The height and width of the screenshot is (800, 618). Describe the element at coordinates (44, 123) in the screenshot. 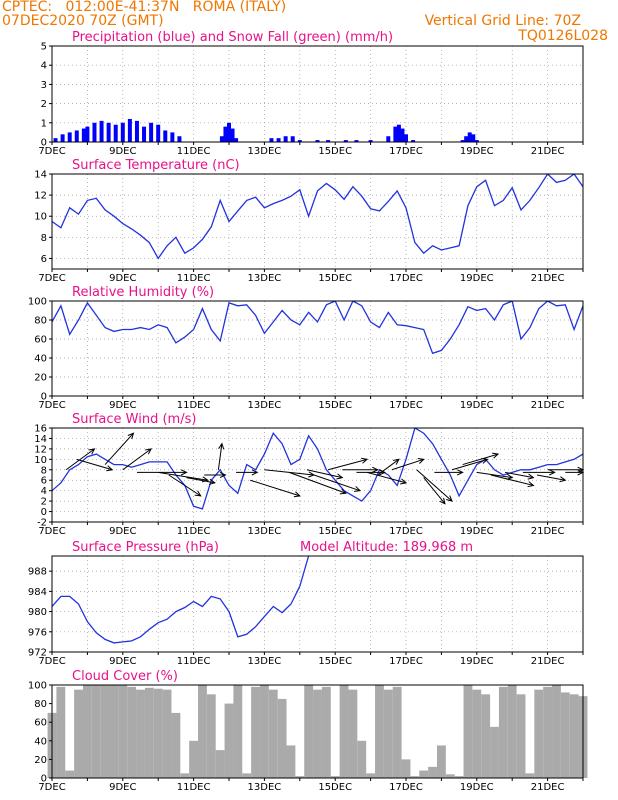

I see `panel-1-ytick-label: 1` at that location.